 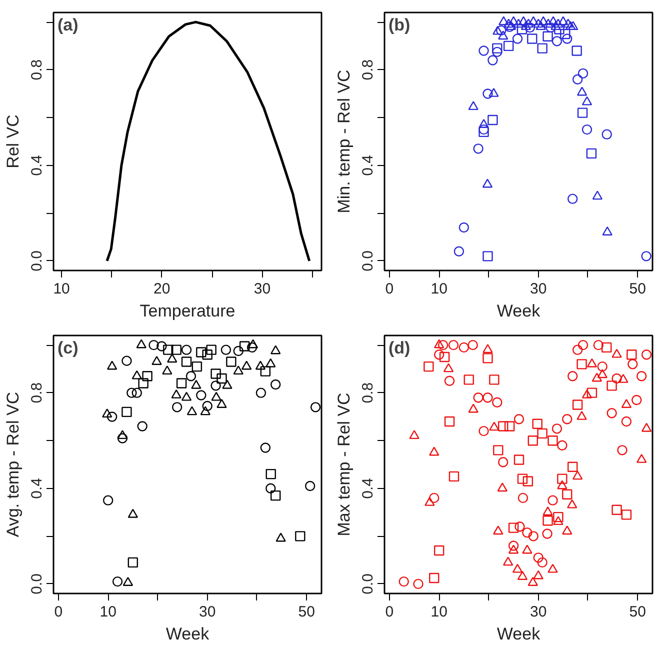 What do you see at coordinates (162, 289) in the screenshot?
I see `x-tick-label: 20` at bounding box center [162, 289].